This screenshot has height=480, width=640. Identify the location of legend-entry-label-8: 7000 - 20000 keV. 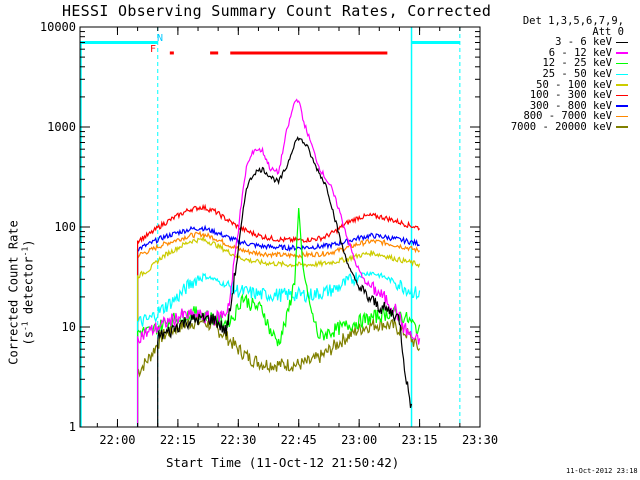
(561, 126).